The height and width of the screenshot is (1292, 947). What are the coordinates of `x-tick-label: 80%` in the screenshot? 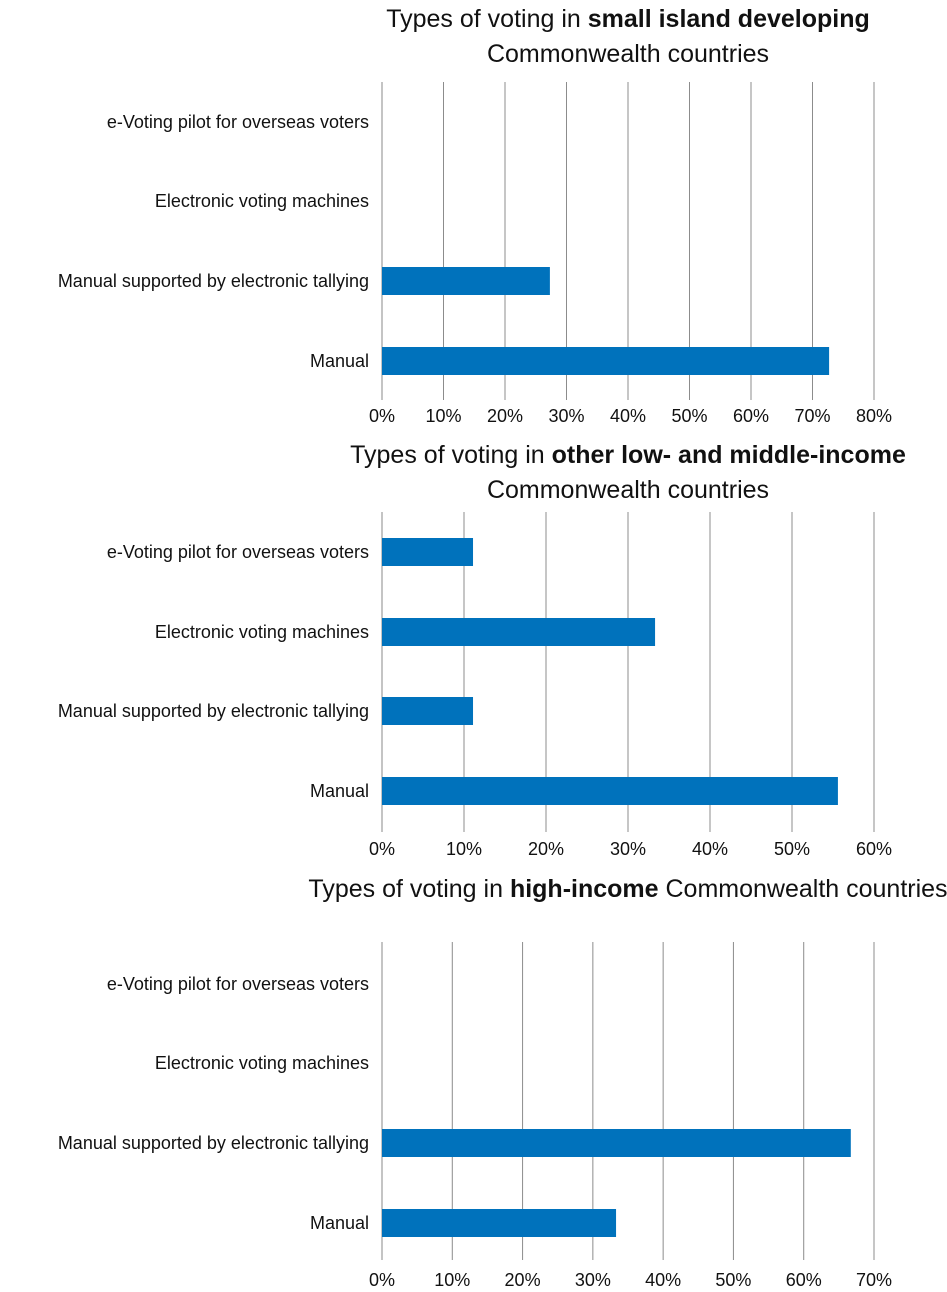 It's located at (874, 416).